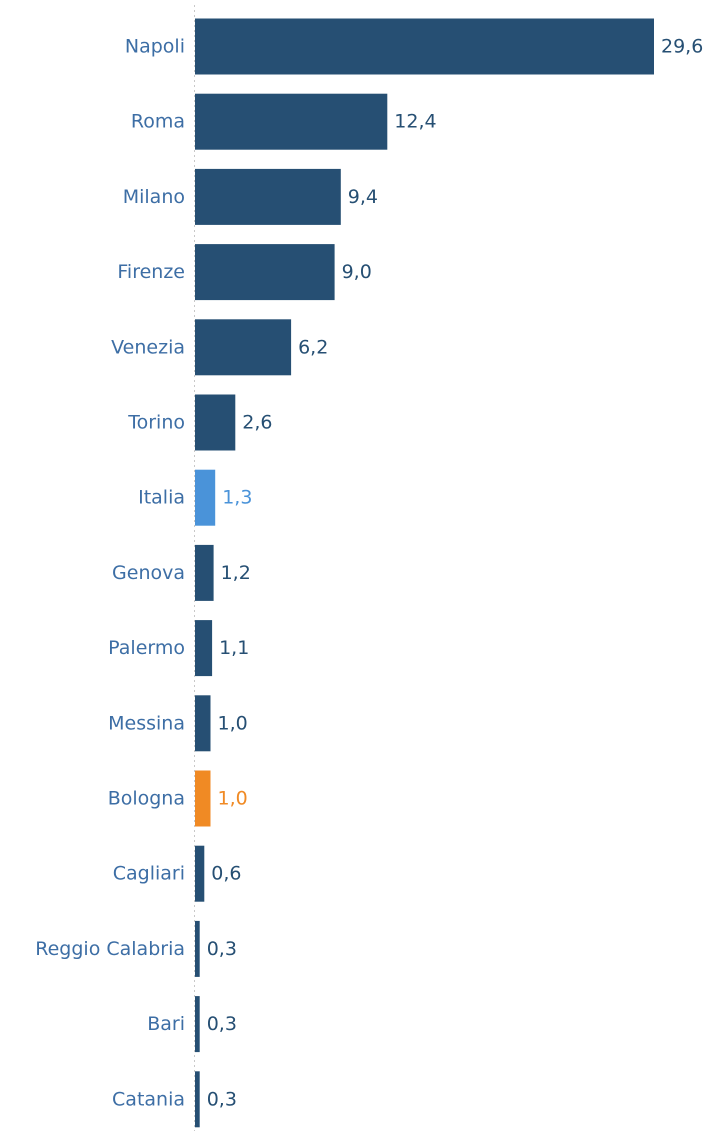  Describe the element at coordinates (291, 121) in the screenshot. I see `bar-roma` at that location.